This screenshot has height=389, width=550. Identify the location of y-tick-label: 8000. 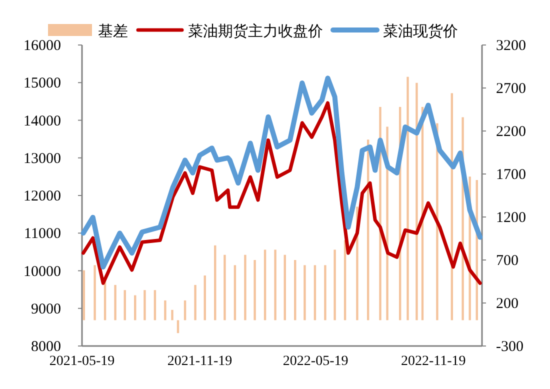
(46, 347).